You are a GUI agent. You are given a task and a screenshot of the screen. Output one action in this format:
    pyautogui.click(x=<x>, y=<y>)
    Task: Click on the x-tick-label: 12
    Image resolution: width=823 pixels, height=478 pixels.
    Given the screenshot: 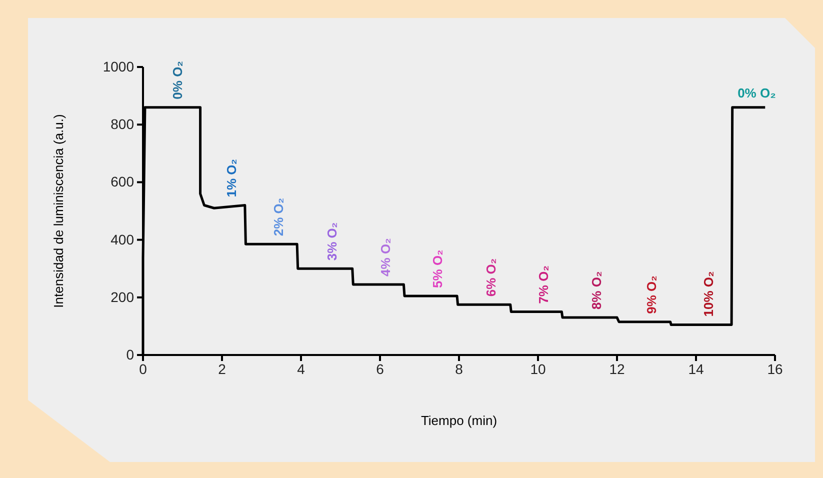 What is the action you would take?
    pyautogui.click(x=617, y=368)
    